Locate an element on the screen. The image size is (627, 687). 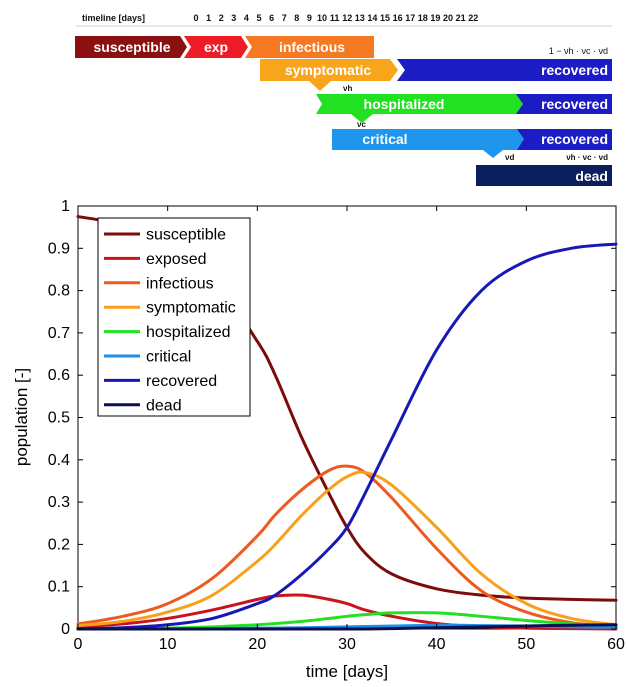
series-line-dead is located at coordinates (347, 627).